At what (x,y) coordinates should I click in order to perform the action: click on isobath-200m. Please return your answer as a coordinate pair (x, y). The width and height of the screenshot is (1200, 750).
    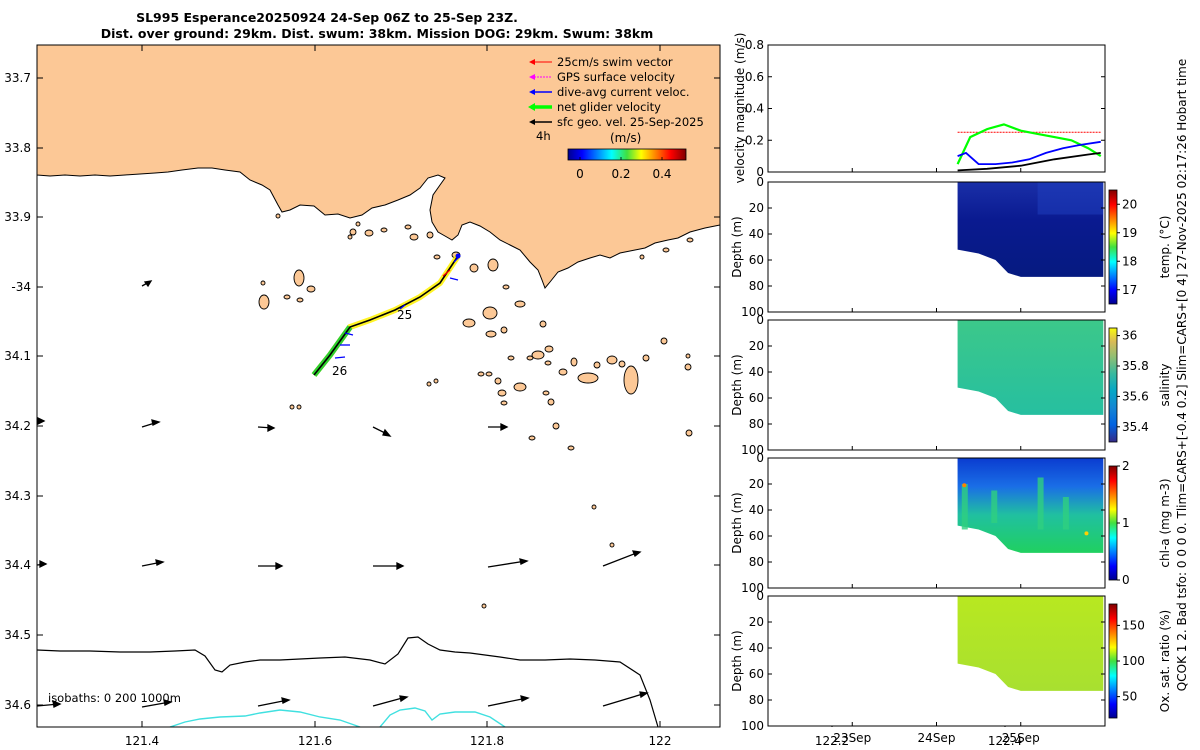
    Looking at the image, I should click on (348, 681).